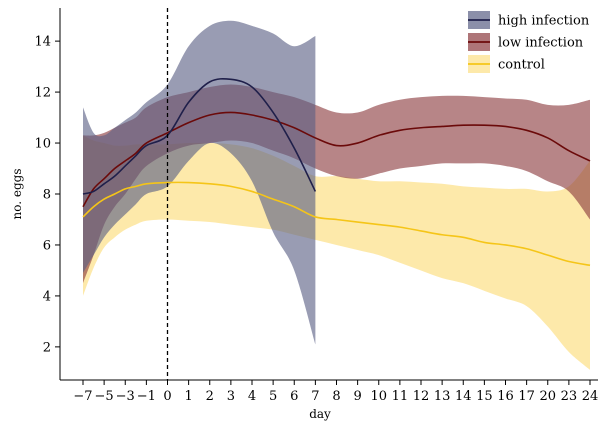  What do you see at coordinates (357, 396) in the screenshot?
I see `x-tick-label: 9` at bounding box center [357, 396].